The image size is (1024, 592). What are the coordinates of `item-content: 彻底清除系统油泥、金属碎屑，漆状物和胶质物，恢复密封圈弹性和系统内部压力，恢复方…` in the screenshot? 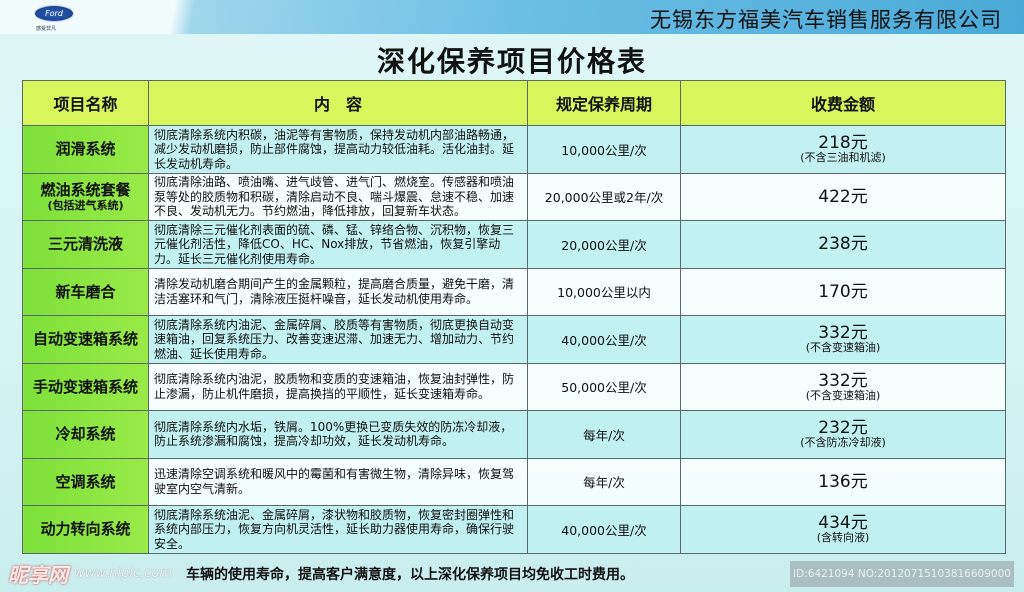 It's located at (338, 529).